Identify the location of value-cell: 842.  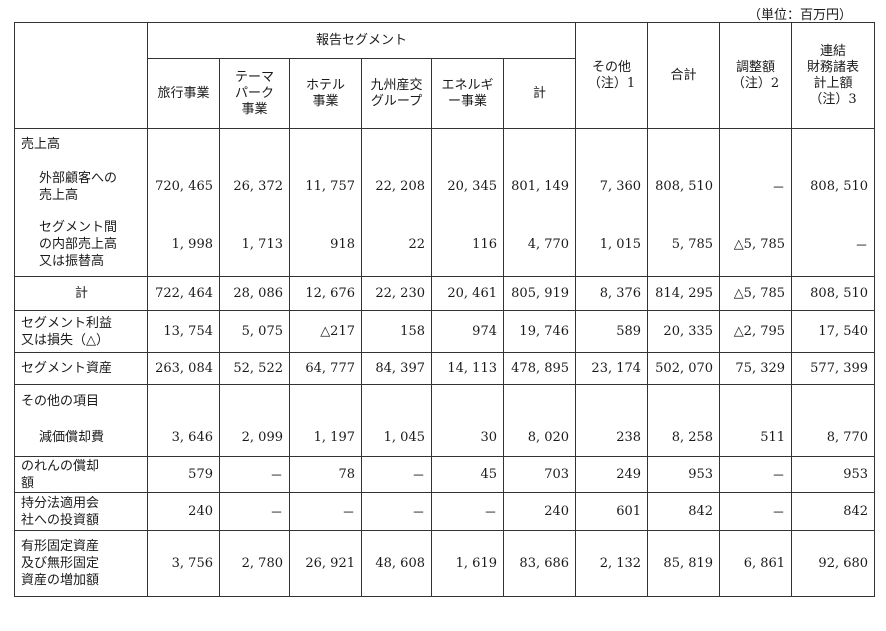
(684, 511).